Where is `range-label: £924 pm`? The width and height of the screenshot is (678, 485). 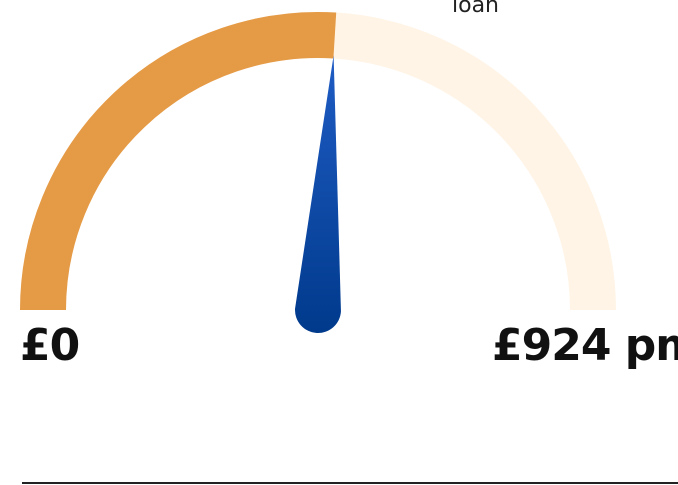
range-label: £924 pm is located at coordinates (585, 345).